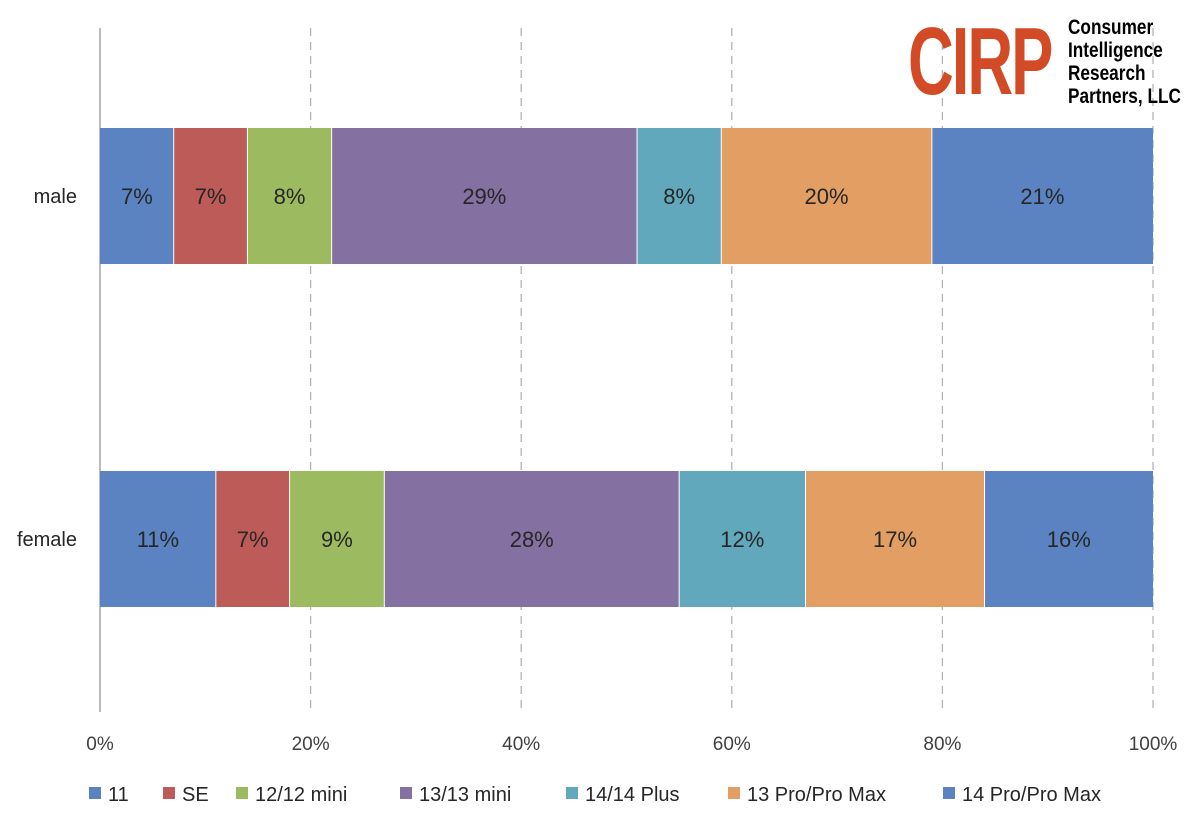  I want to click on data-label: 29%, so click(484, 196).